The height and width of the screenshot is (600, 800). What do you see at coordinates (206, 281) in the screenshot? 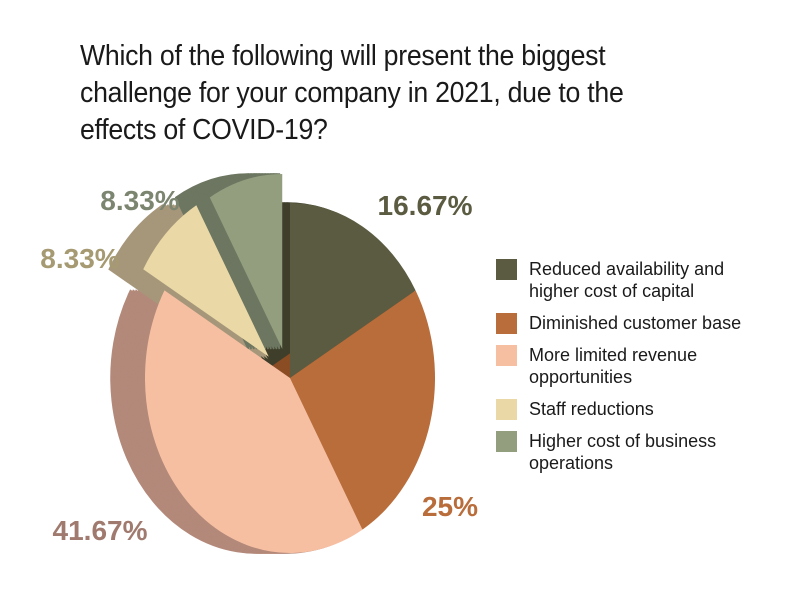
I see `slice-staff-reductions` at bounding box center [206, 281].